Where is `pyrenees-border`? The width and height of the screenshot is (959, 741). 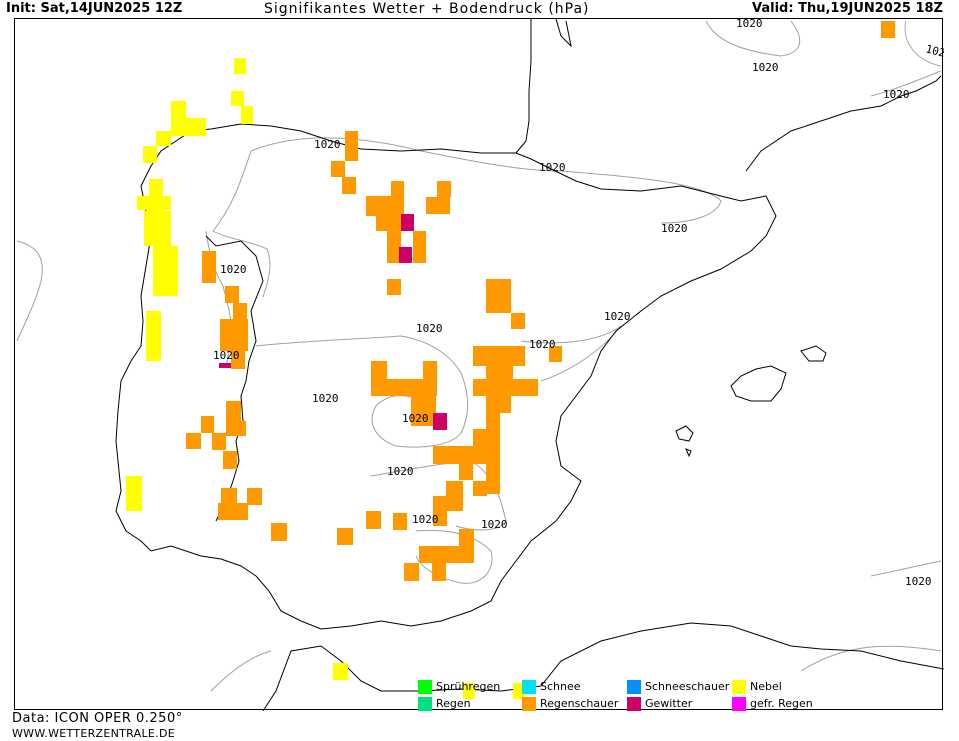 pyrenees-border is located at coordinates (523, 86).